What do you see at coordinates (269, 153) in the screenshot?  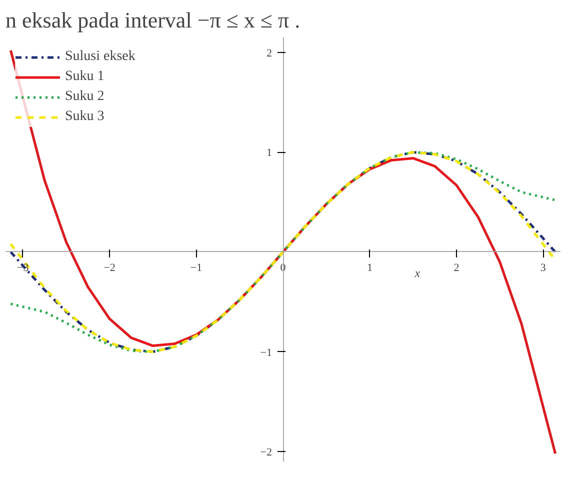 I see `y-tick-label: 1` at bounding box center [269, 153].